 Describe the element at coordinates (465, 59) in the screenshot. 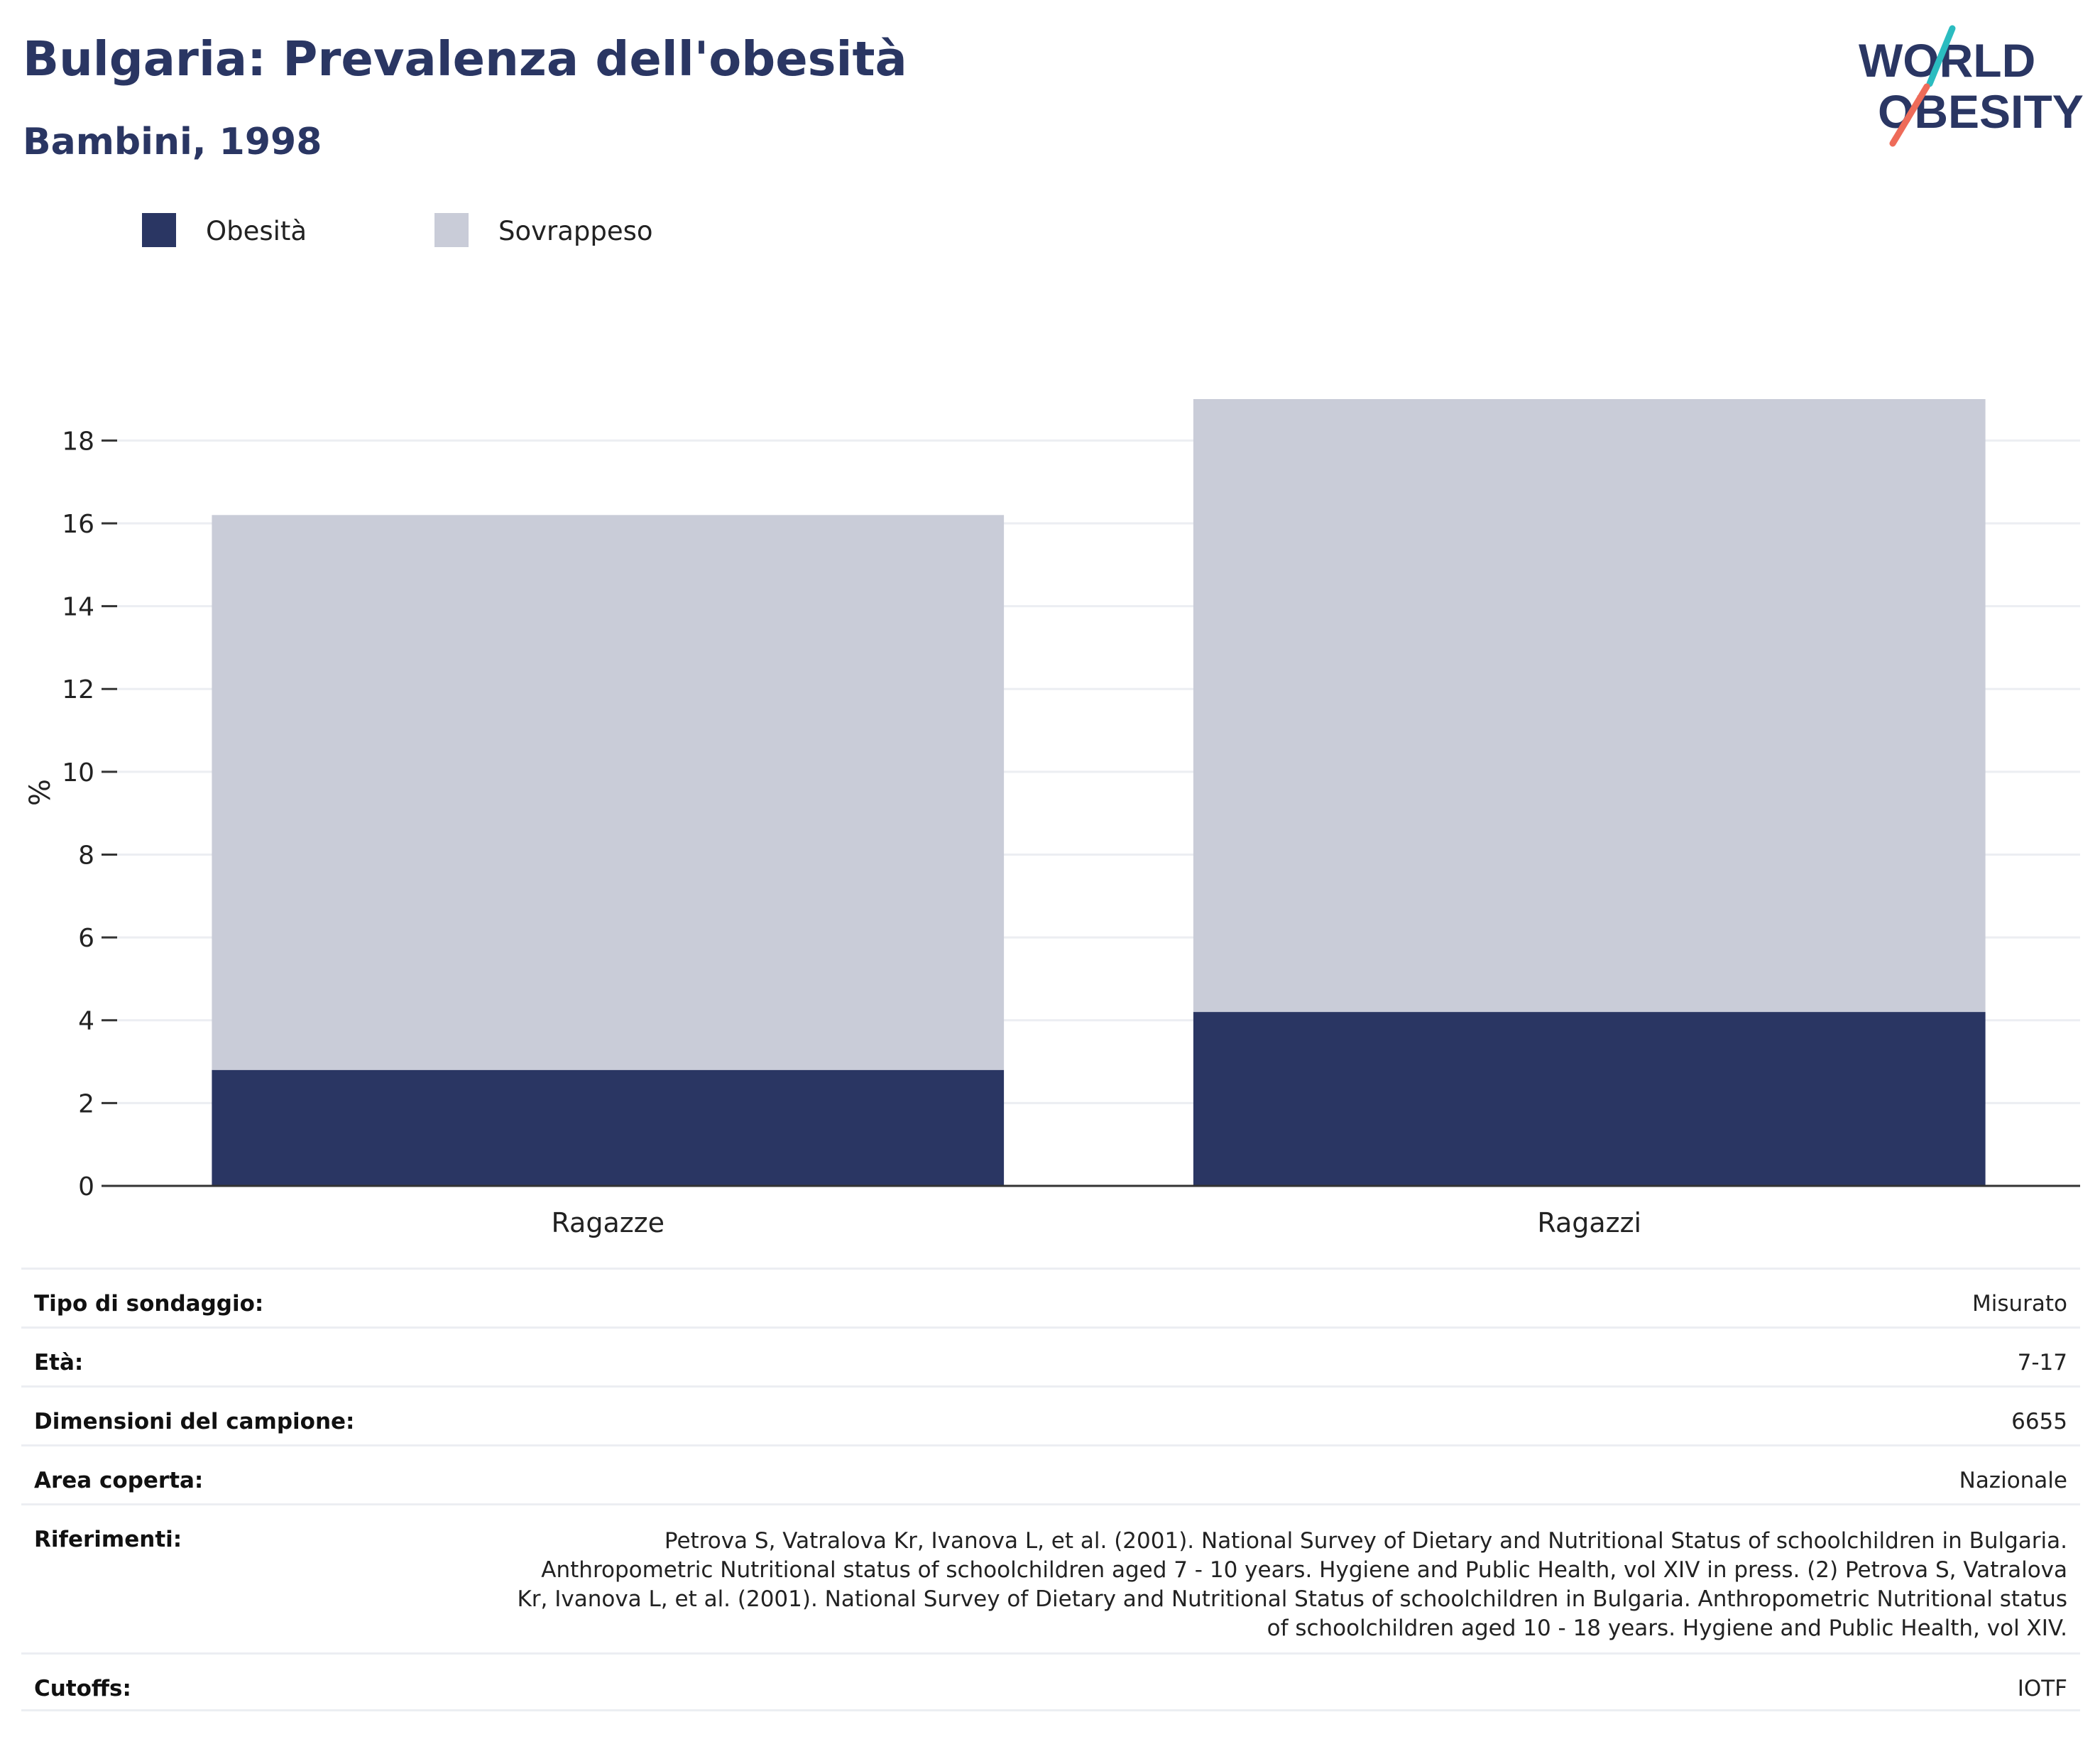

I see `page-title: Bulgaria: Prevalenza dell'obesità` at that location.